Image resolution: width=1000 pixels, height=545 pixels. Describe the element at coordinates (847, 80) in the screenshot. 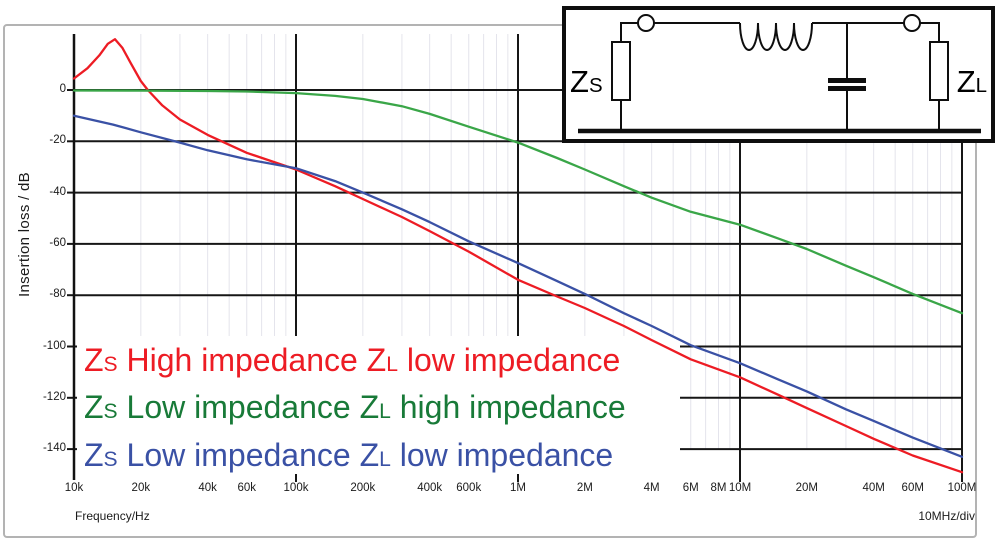

I see `capacitor-plate-top-icon` at that location.